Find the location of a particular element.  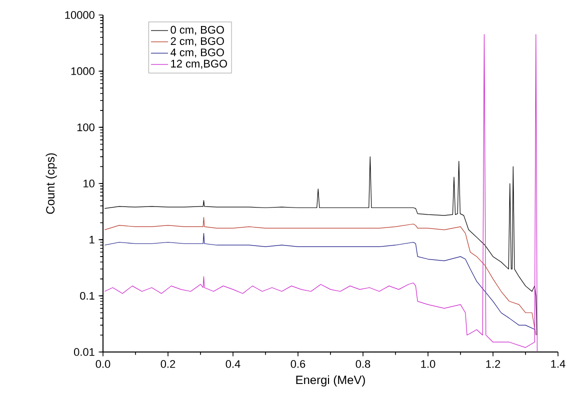

legend-label: 4 cm, BGO is located at coordinates (197, 53).